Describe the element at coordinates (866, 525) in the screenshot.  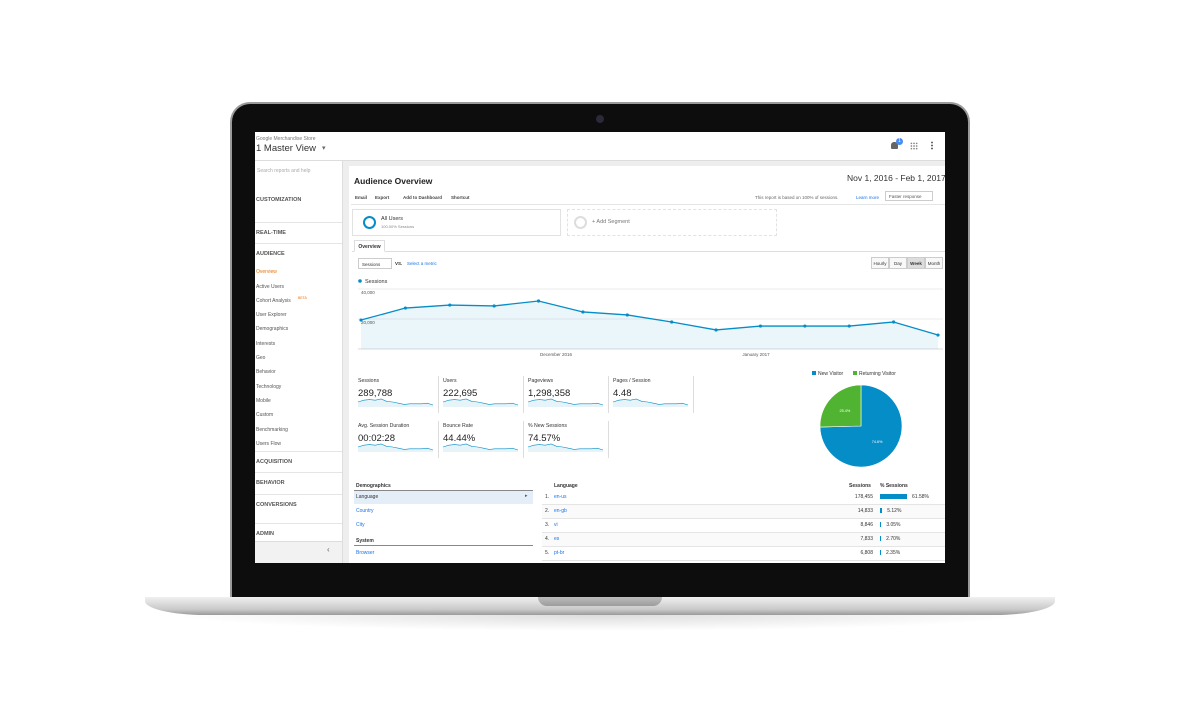
I see `row-sessions: 8,846` at that location.